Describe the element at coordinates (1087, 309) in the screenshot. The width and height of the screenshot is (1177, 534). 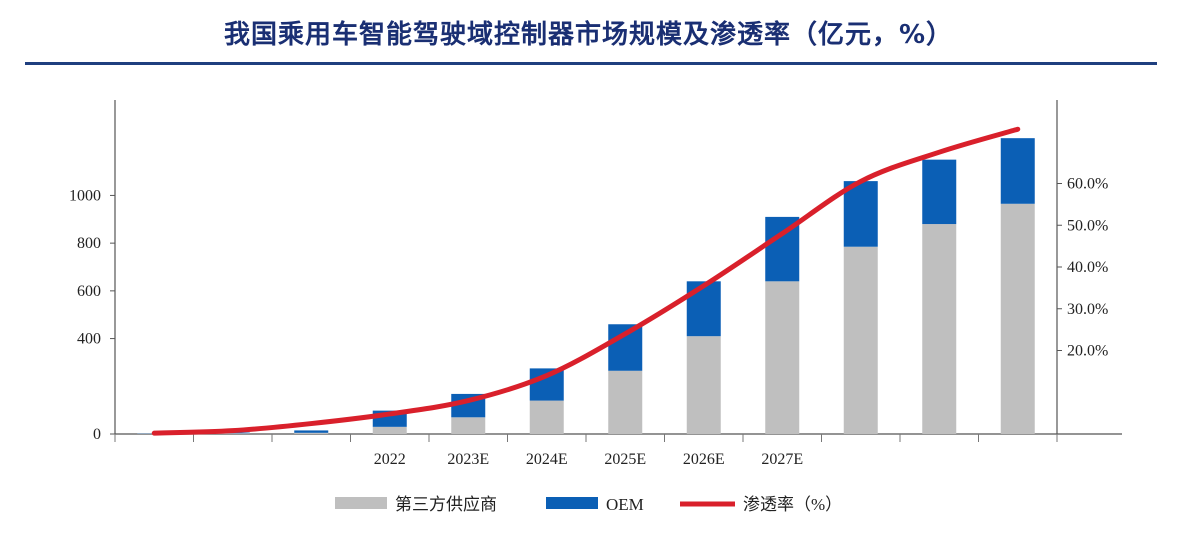
I see `right-tick-label: 30.0%` at that location.